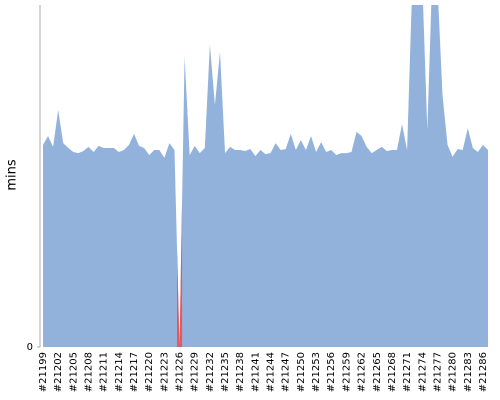 The width and height of the screenshot is (500, 400). What do you see at coordinates (104, 372) in the screenshot?
I see `x-tick-label: #21211` at bounding box center [104, 372].